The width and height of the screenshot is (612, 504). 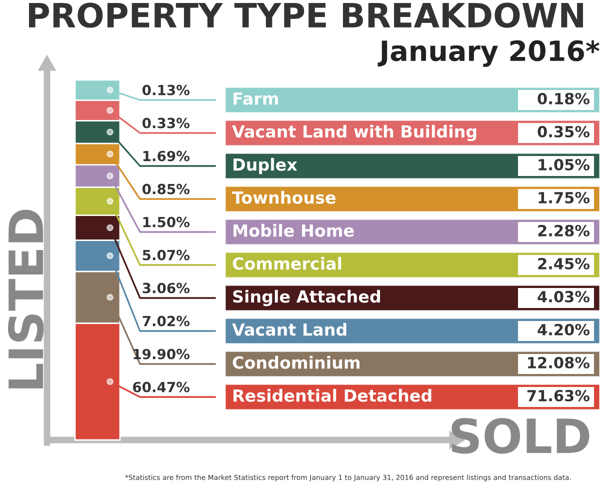 What do you see at coordinates (166, 222) in the screenshot?
I see `data-label: 1.50%` at bounding box center [166, 222].